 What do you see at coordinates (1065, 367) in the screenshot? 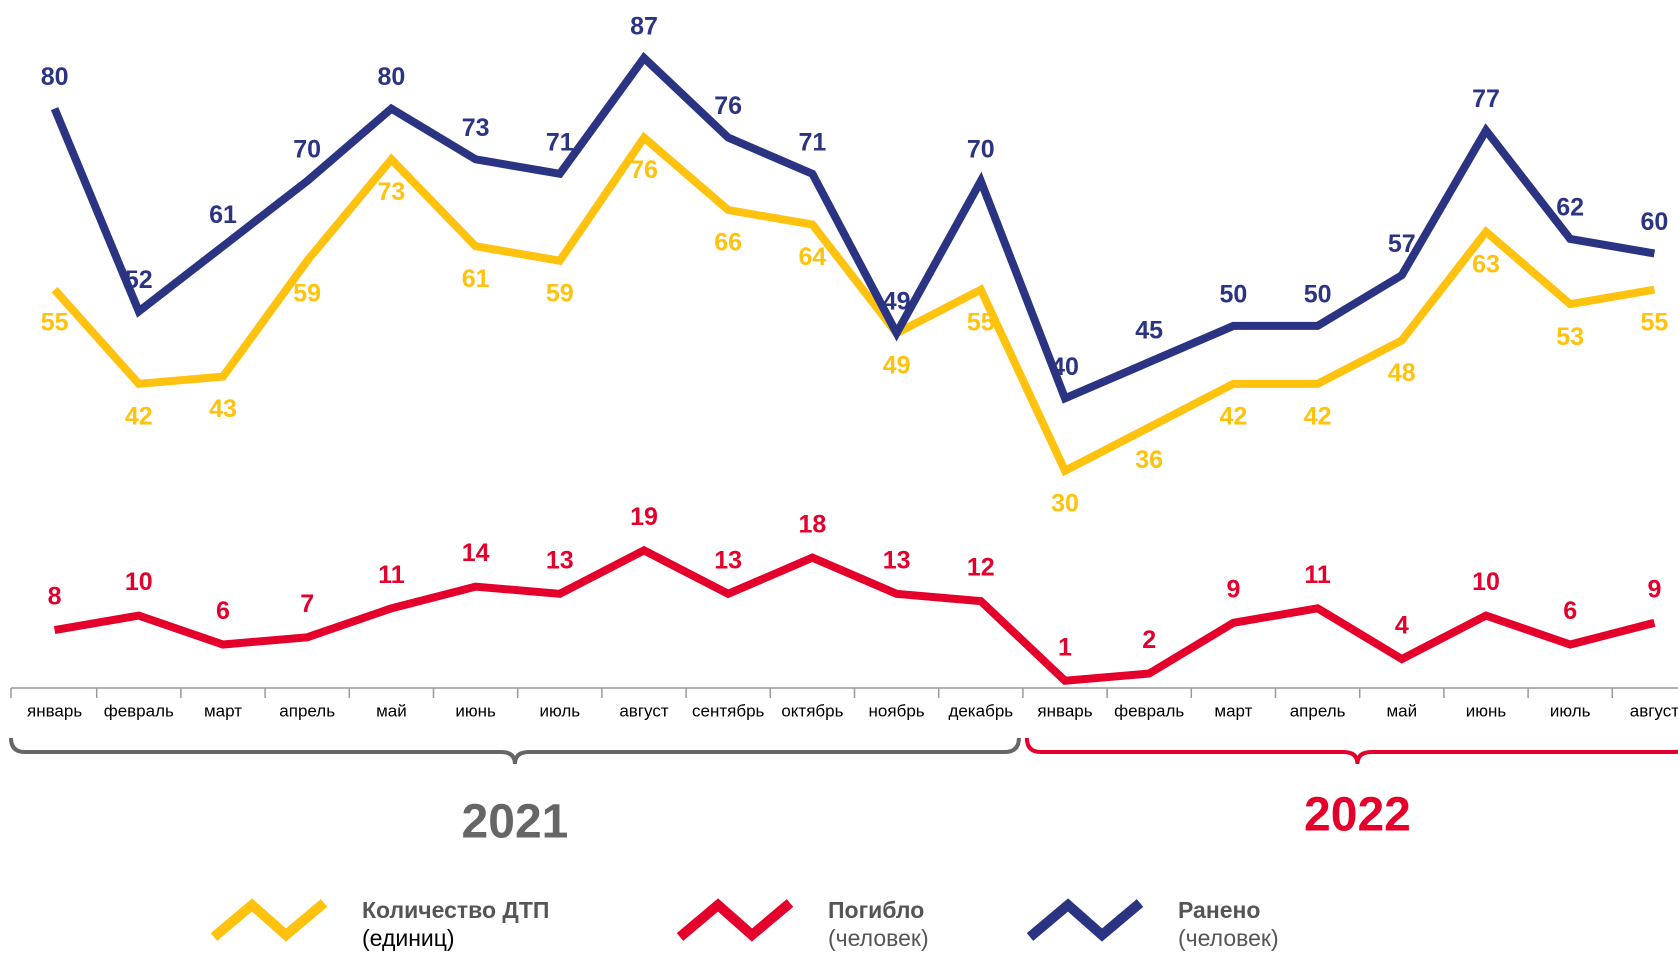
I see `data-label: 40` at bounding box center [1065, 367].